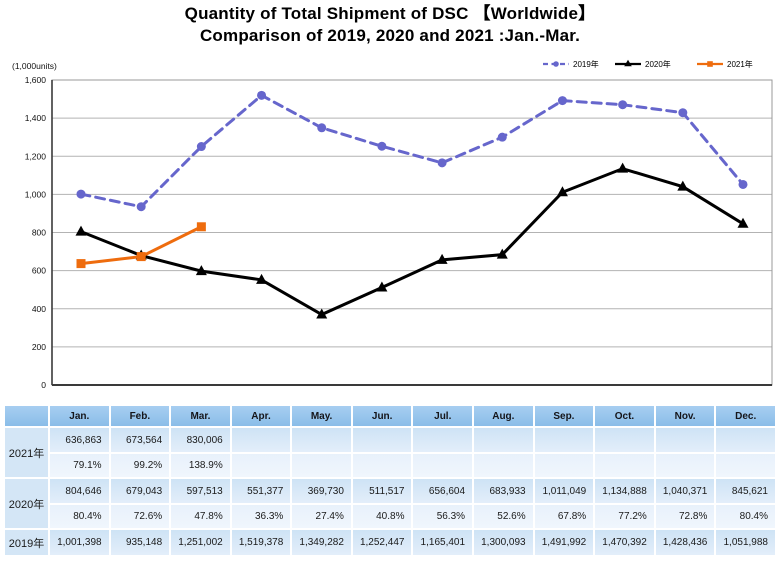  I want to click on table-month-header: Jun., so click(382, 416).